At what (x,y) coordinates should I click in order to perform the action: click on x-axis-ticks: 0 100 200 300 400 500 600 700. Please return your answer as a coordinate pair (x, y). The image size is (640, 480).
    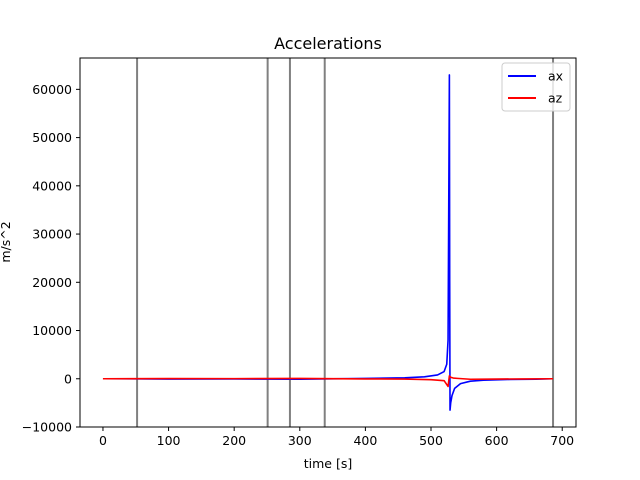
    Looking at the image, I should click on (336, 437).